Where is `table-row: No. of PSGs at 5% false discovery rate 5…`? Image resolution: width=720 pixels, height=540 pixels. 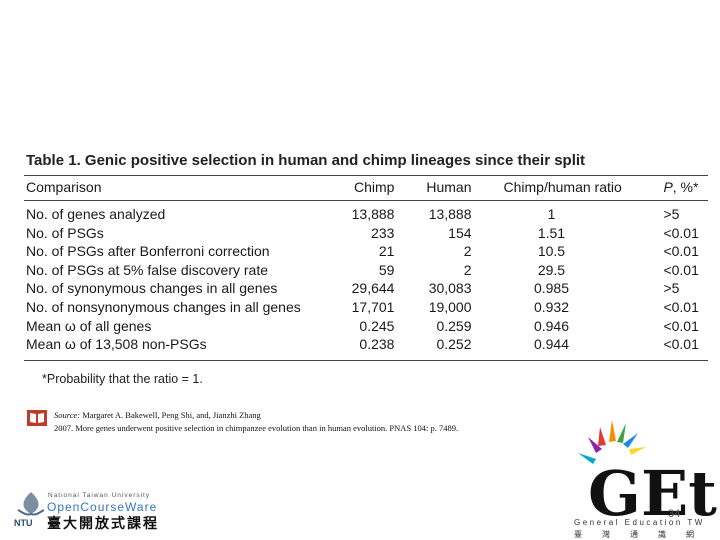
table-row: No. of PSGs at 5% false discovery rate 5… is located at coordinates (366, 270).